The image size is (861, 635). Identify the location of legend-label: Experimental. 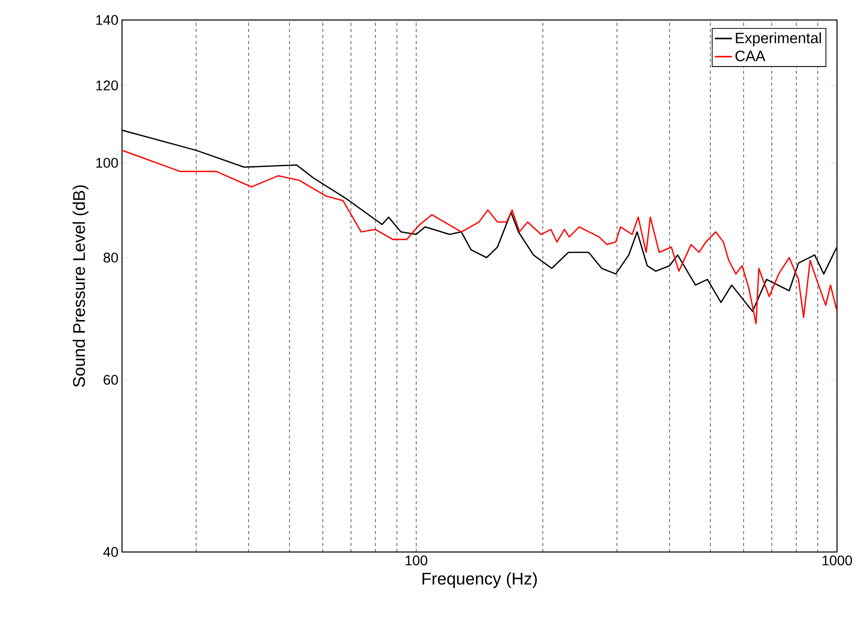
(778, 39).